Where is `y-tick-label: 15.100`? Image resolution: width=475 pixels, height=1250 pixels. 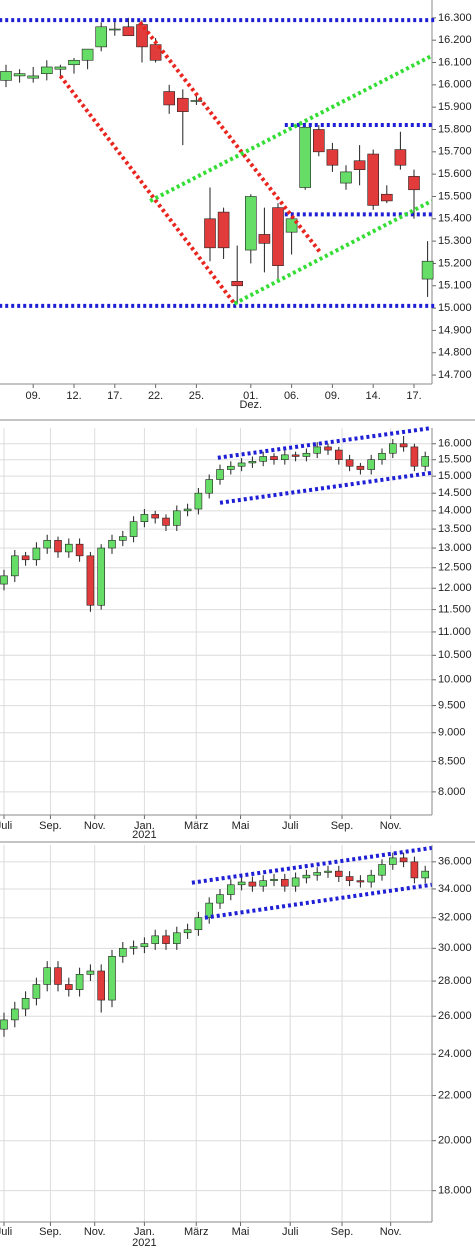
y-tick-label: 15.100 is located at coordinates (455, 286).